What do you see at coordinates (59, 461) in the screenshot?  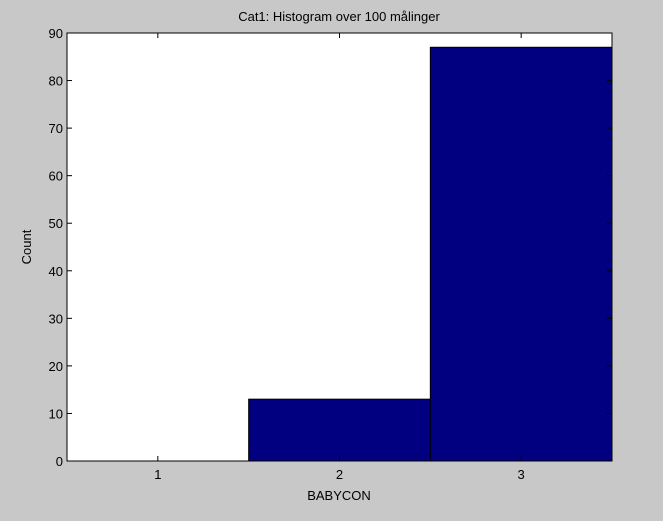 I see `y-tick-label: 0` at bounding box center [59, 461].